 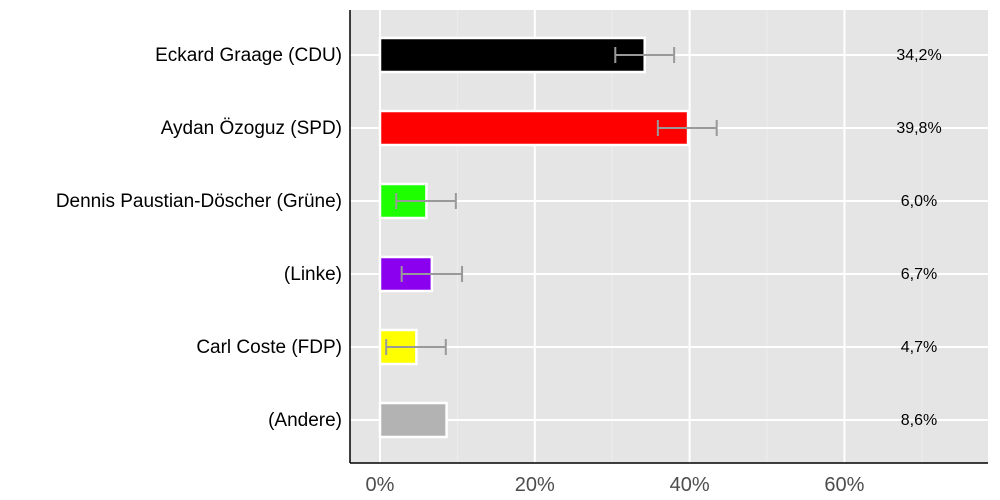 I want to click on value-label: 8,6%, so click(x=919, y=420).